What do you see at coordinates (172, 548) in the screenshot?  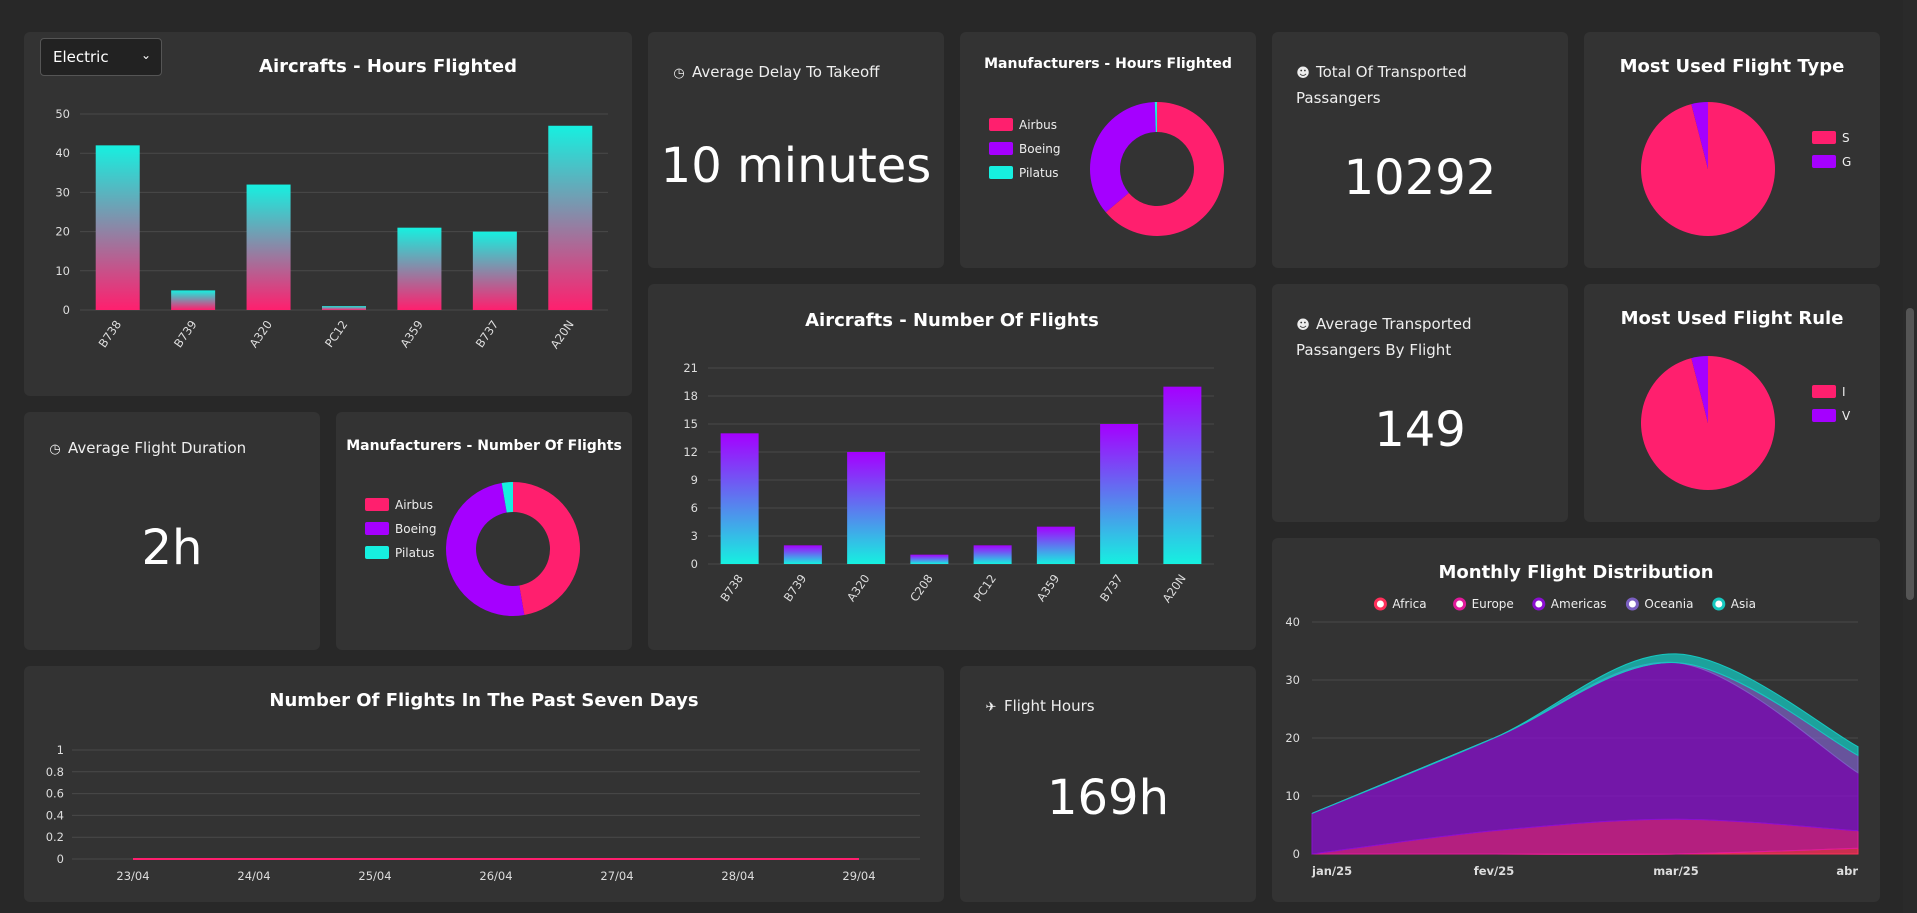 I see `avg-duration-value: 2h` at bounding box center [172, 548].